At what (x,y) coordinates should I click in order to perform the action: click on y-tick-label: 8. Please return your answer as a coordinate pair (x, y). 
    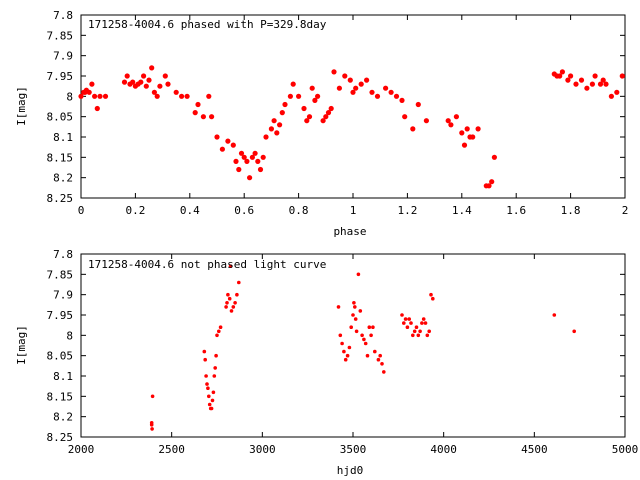
    Looking at the image, I should click on (69, 96).